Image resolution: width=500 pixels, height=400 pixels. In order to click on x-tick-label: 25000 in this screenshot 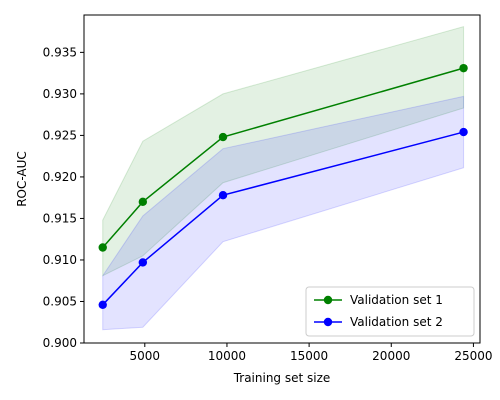, I will do `click(473, 356)`.